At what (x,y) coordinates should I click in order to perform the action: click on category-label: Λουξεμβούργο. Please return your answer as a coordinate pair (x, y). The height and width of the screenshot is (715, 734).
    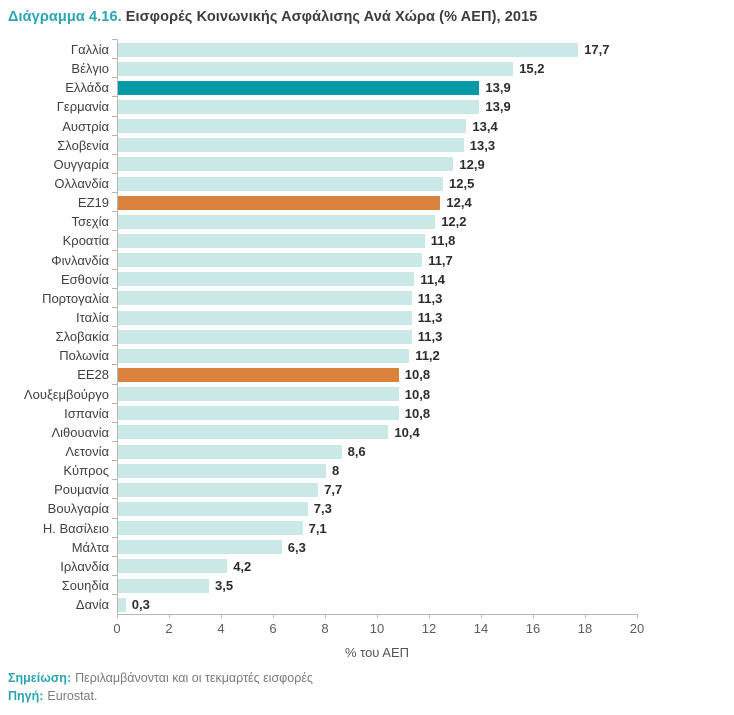
    Looking at the image, I should click on (66, 394).